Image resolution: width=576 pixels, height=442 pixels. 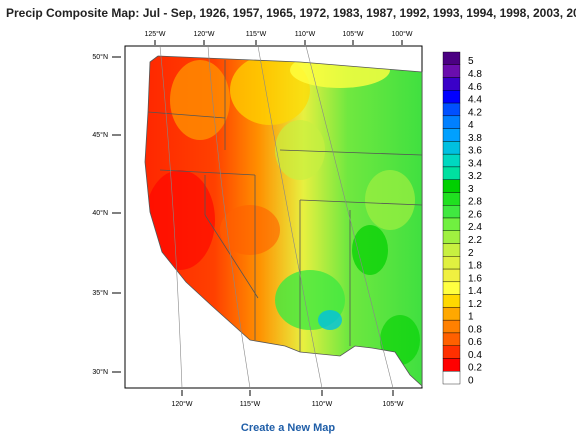 What do you see at coordinates (100, 372) in the screenshot?
I see `lat-label: 30°N` at bounding box center [100, 372].